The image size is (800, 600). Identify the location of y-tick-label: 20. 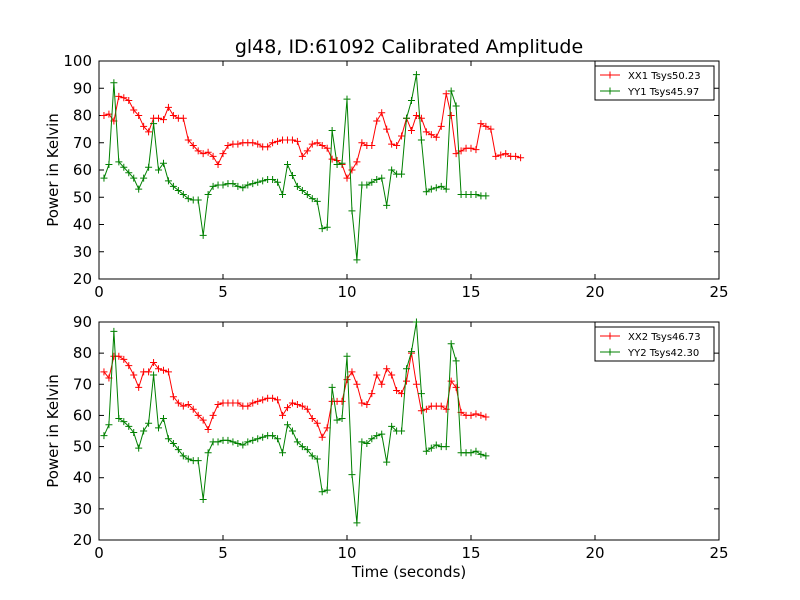
(82, 279).